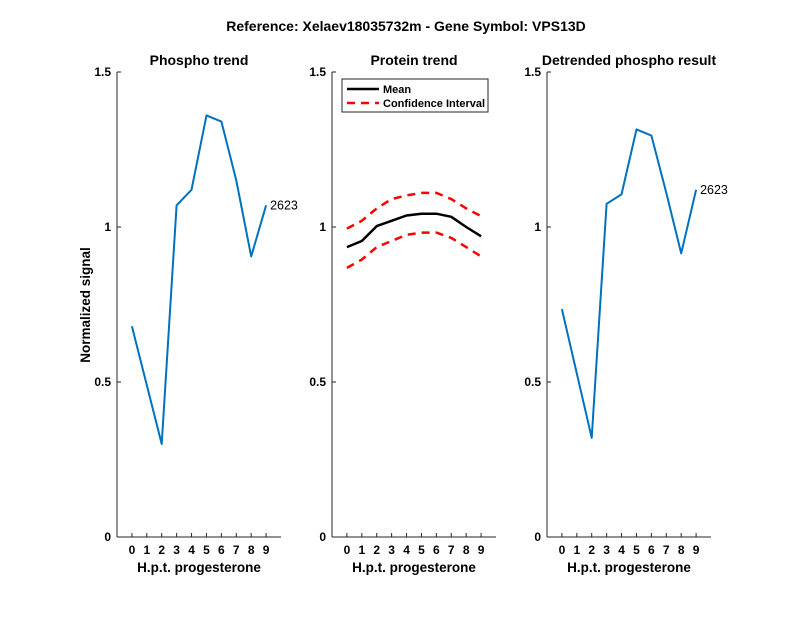 The height and width of the screenshot is (618, 800). What do you see at coordinates (414, 230) in the screenshot?
I see `mean-line` at bounding box center [414, 230].